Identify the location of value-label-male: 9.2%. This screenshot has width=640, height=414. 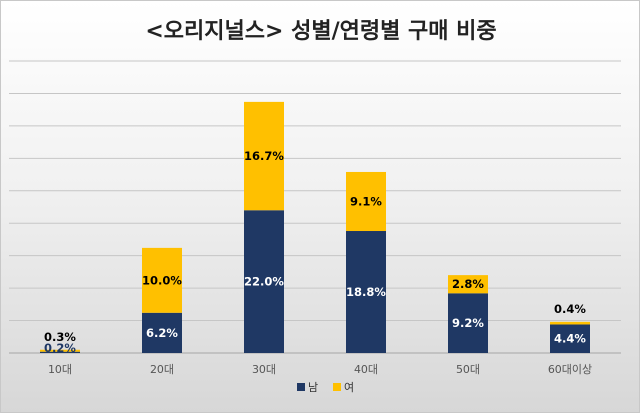
(468, 323).